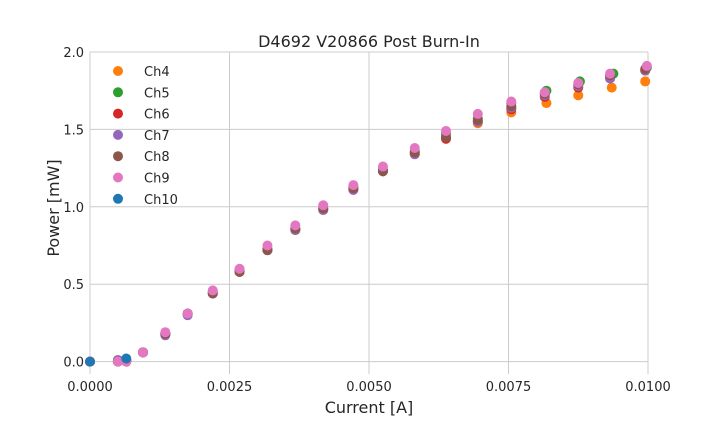 This screenshot has width=720, height=432. What do you see at coordinates (108, 360) in the screenshot?
I see `series-ch10` at bounding box center [108, 360].